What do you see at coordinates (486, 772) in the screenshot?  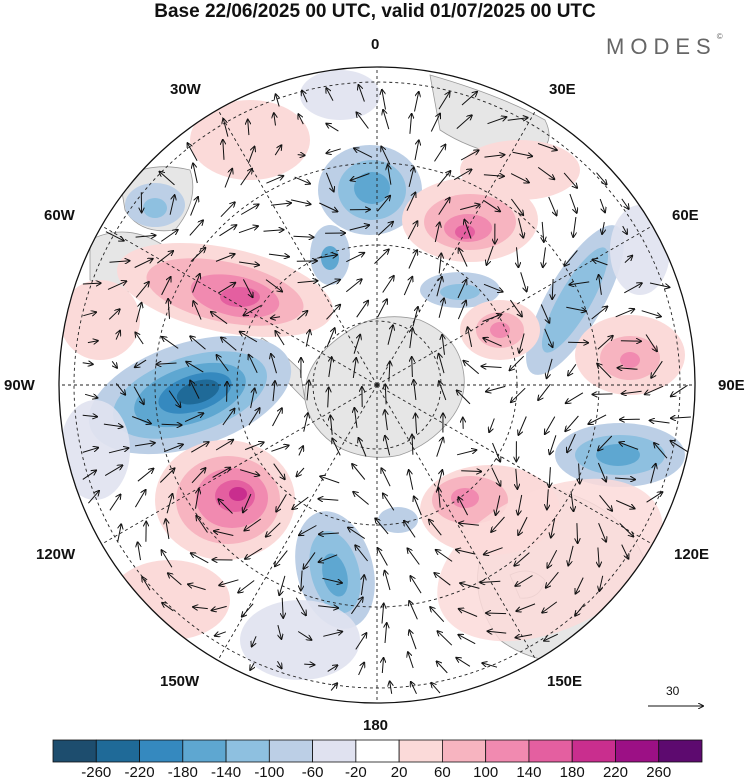 I see `colorbar-tick-label: 100` at bounding box center [486, 772].